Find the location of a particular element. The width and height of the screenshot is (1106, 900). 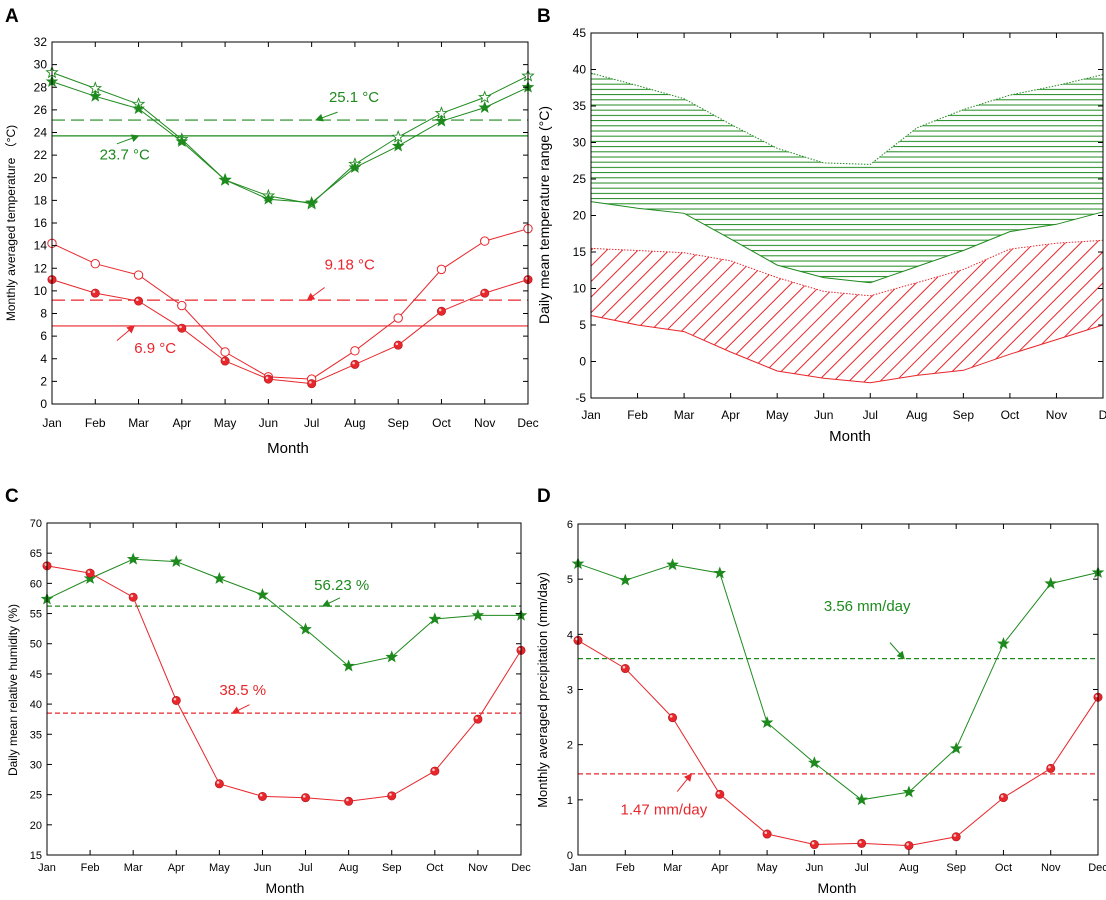

panel-label-b: B is located at coordinates (544, 16).